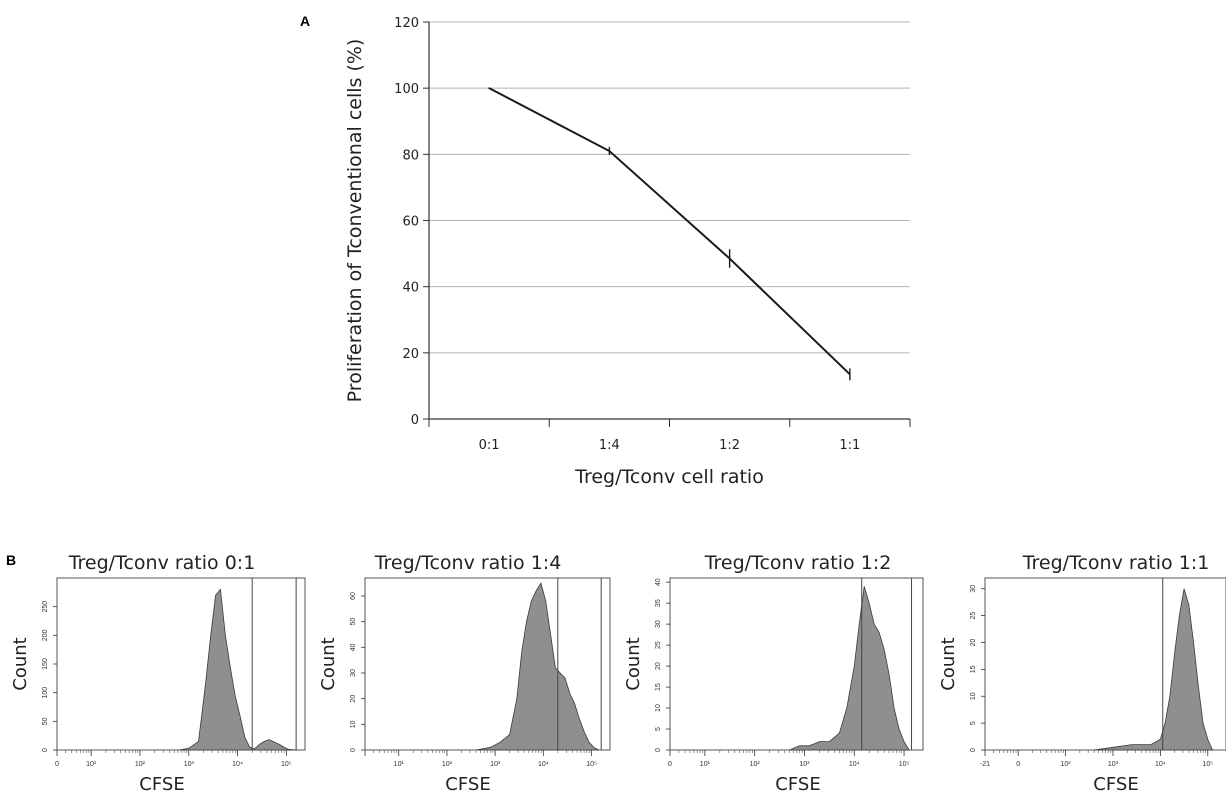 This screenshot has width=1226, height=802. What do you see at coordinates (162, 563) in the screenshot?
I see `histogram-title: Treg/Tconv ratio 0:1` at bounding box center [162, 563].